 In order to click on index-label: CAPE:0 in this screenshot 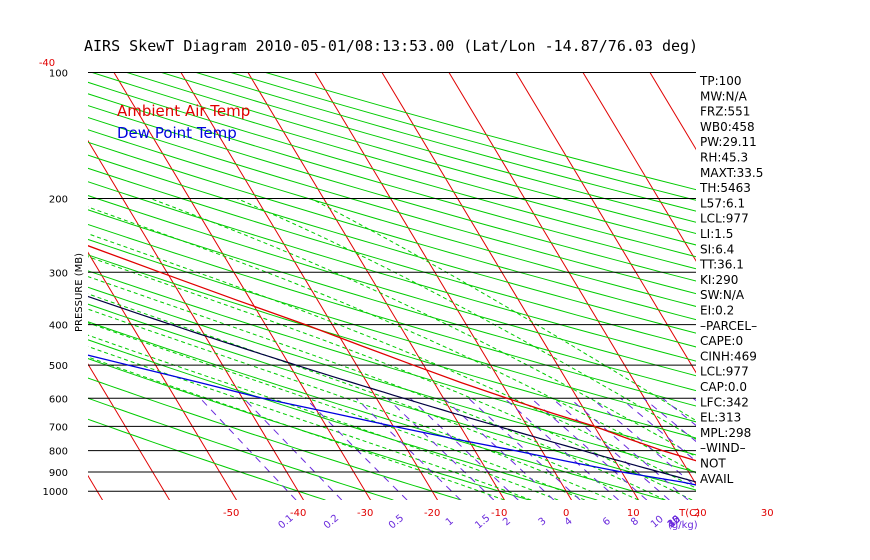, I will do `click(721, 341)`.